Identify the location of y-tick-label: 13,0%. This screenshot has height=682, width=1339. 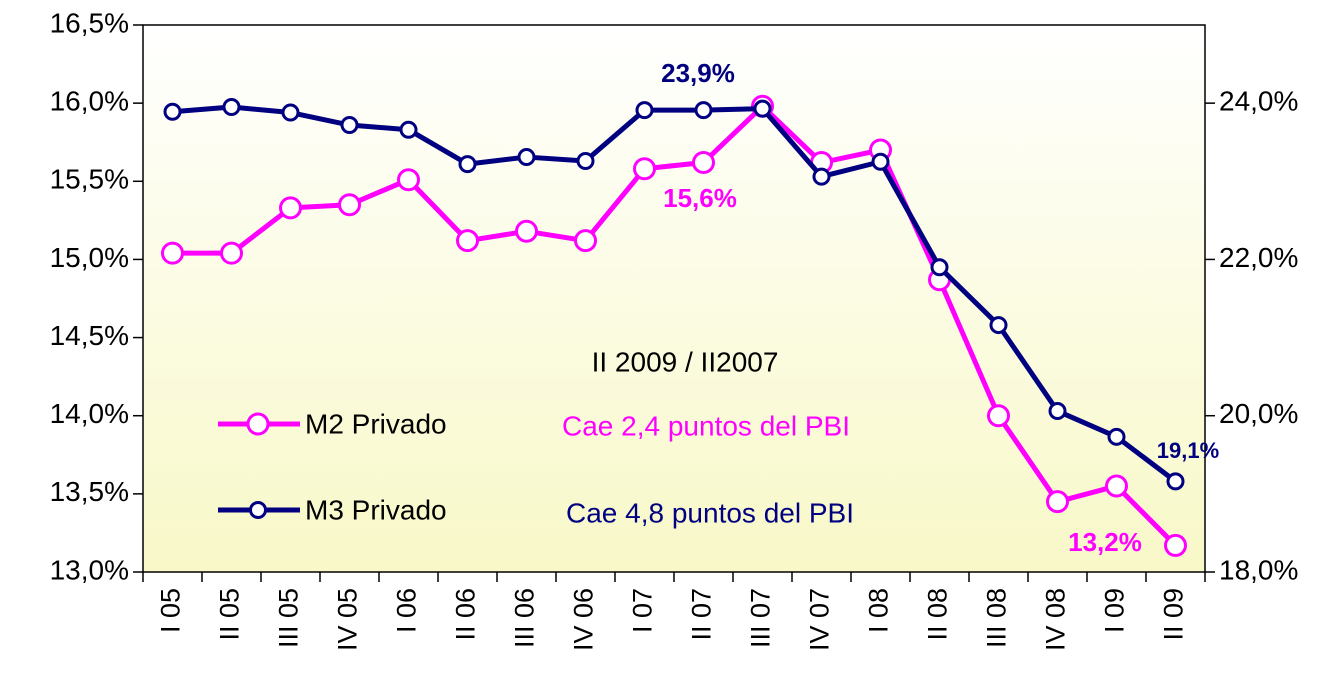
(89, 569).